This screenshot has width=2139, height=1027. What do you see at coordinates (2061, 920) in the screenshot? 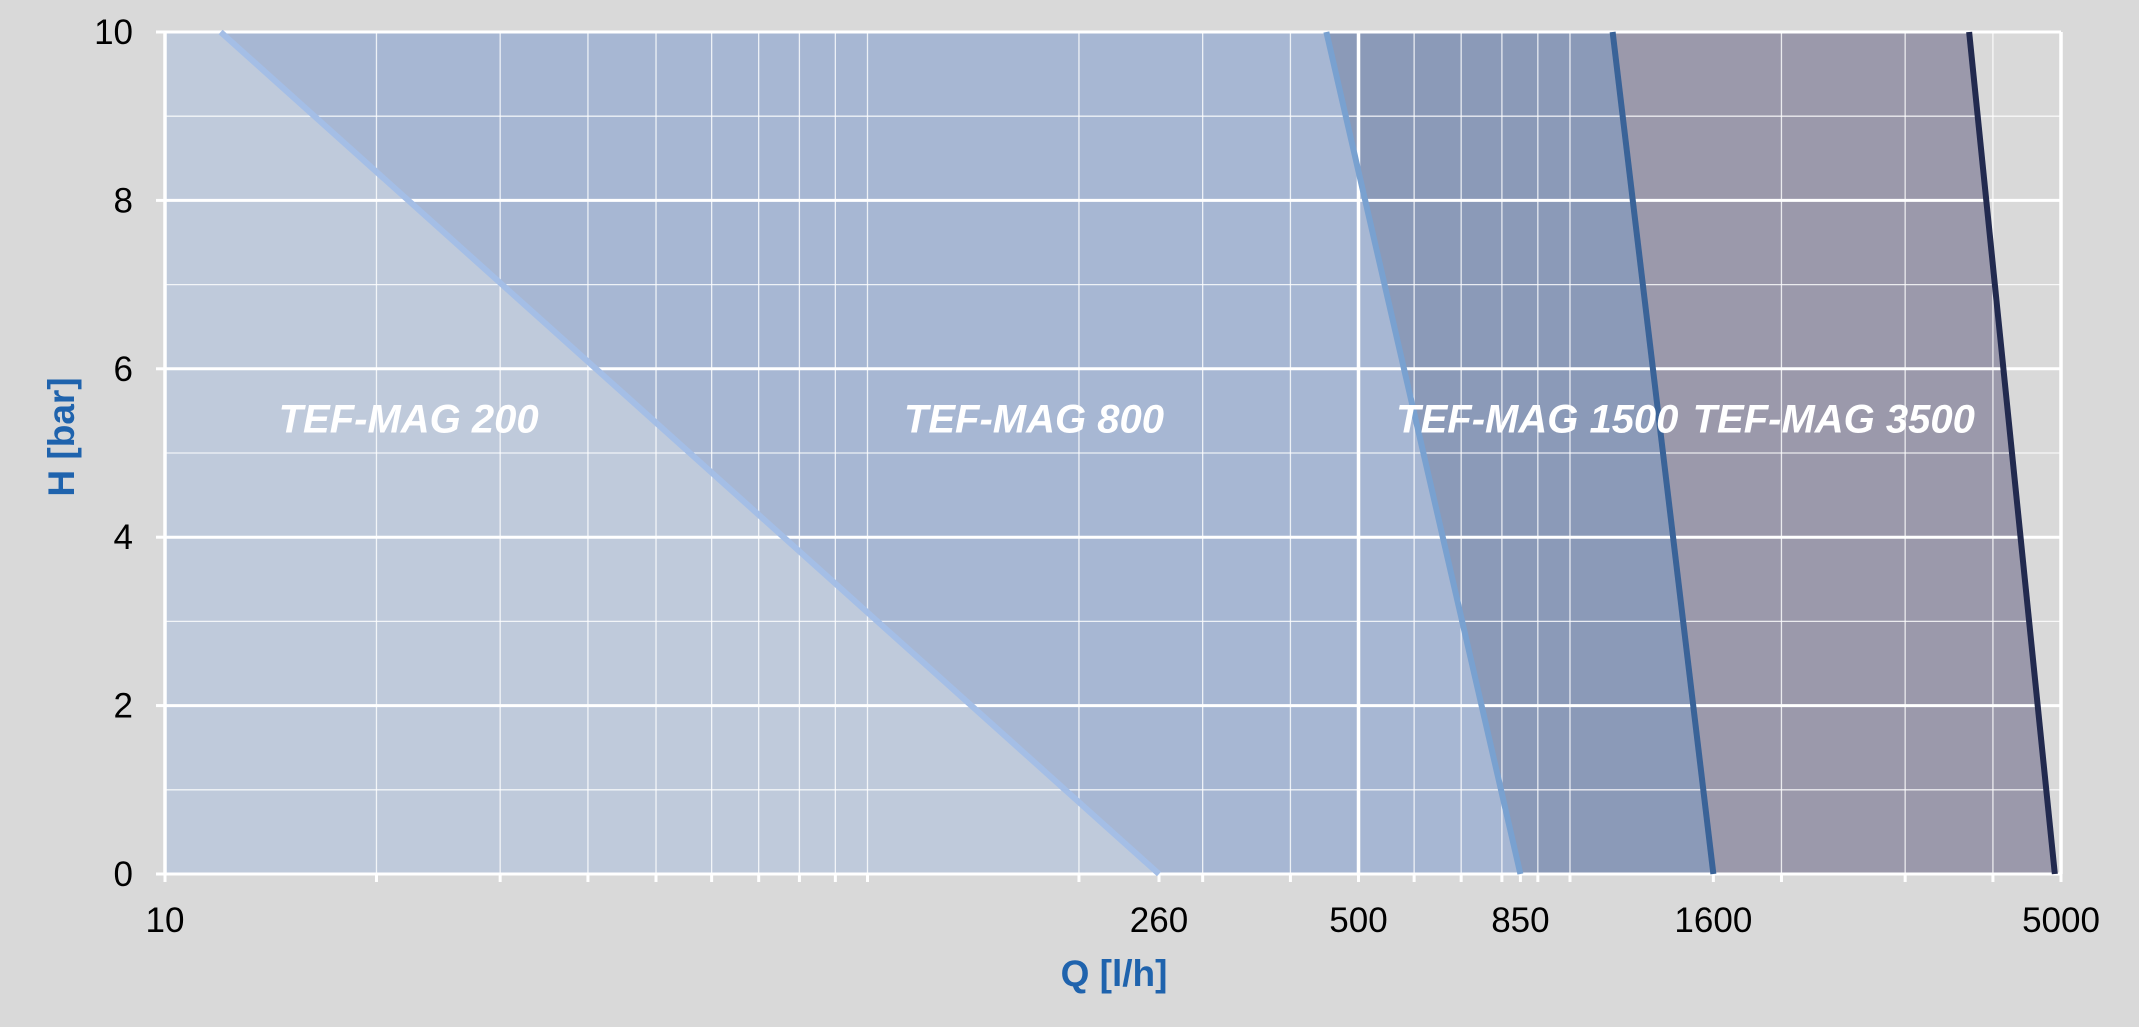
I see `x-tick-label: 5000` at bounding box center [2061, 920].